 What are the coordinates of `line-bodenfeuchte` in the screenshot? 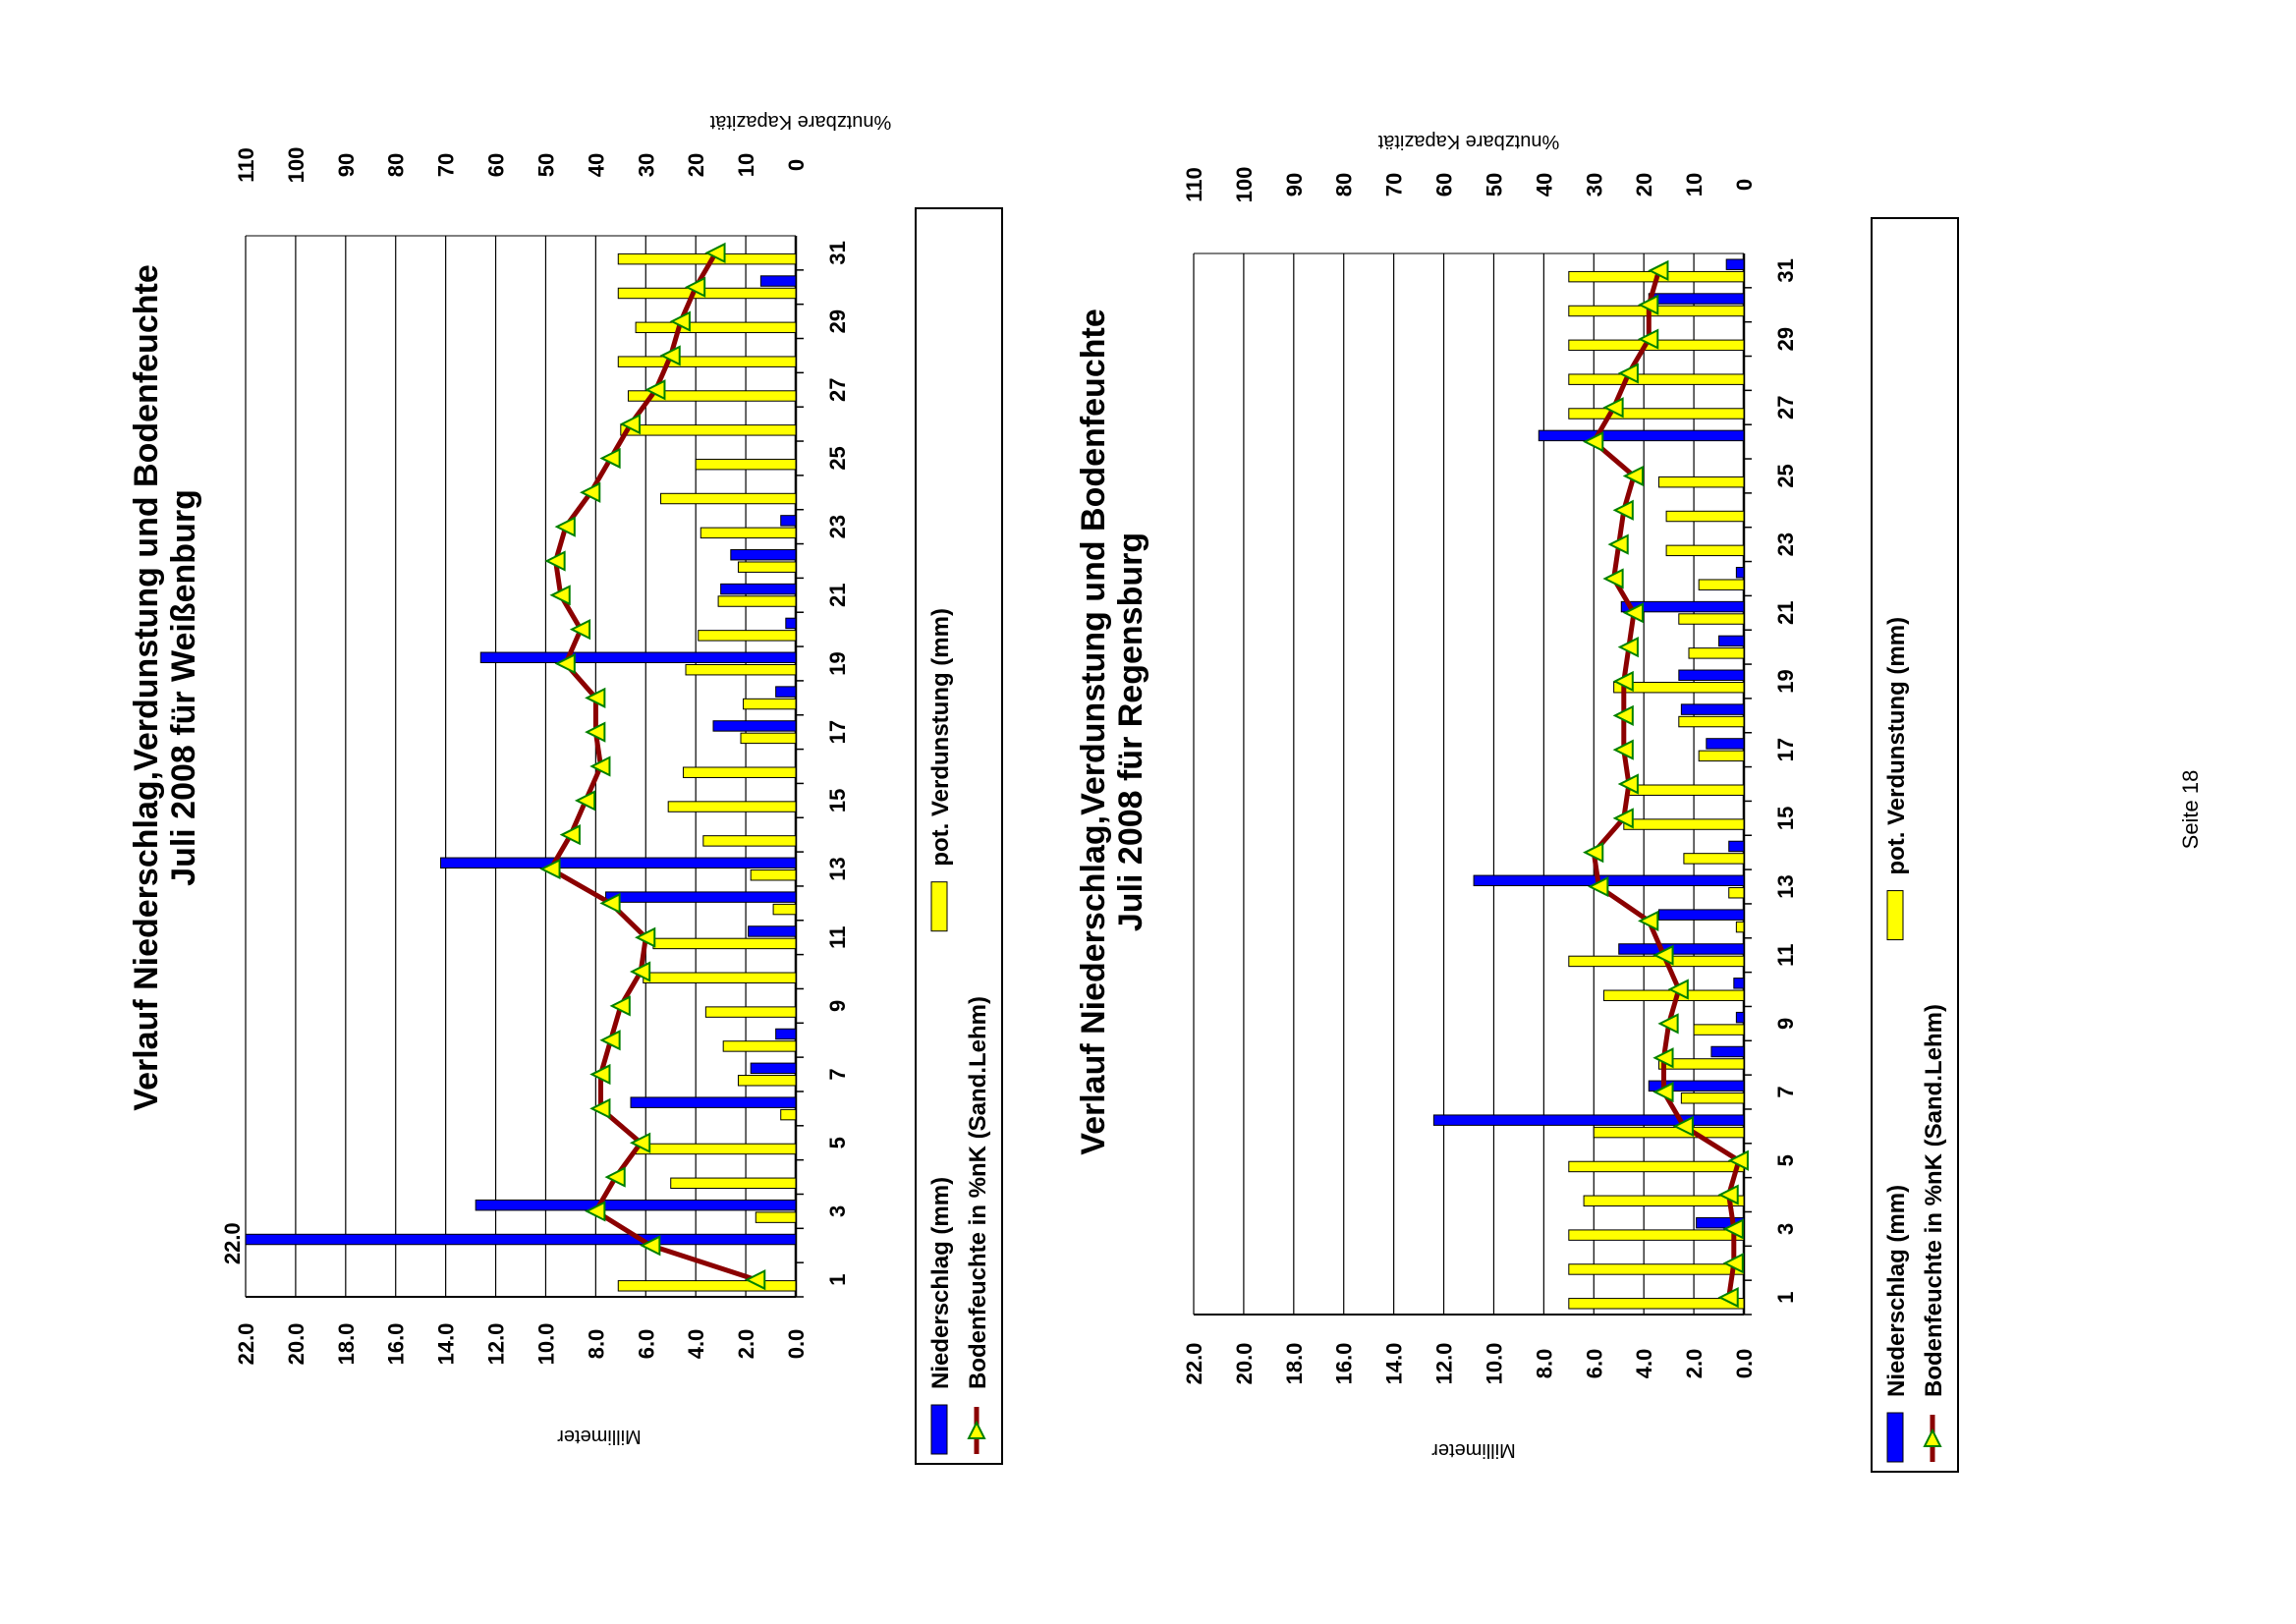 It's located at (652, 767).